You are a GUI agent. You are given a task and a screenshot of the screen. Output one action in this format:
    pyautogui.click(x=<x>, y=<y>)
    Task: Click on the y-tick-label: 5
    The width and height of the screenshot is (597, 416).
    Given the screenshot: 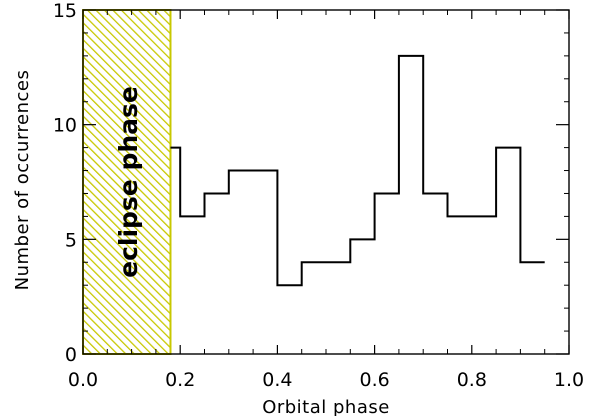 What is the action you would take?
    pyautogui.click(x=71, y=240)
    